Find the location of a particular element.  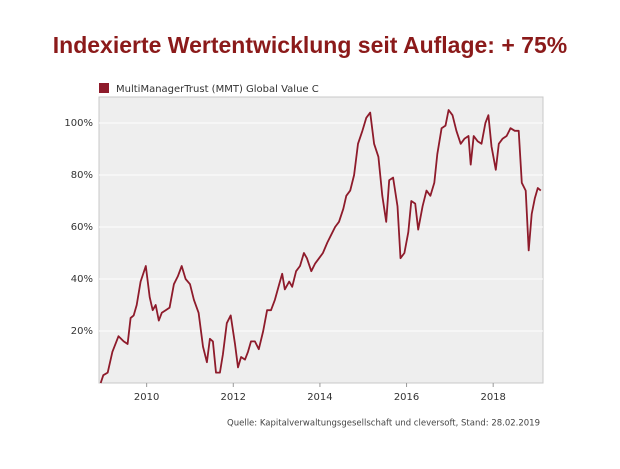

x-tick-label: 2016 is located at coordinates (406, 397).